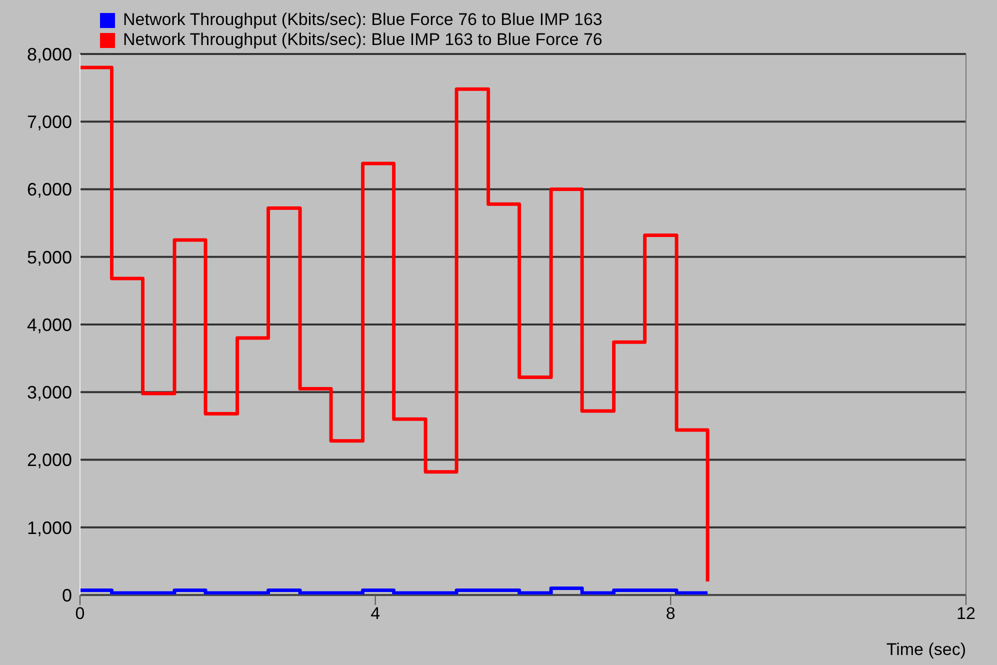 The height and width of the screenshot is (665, 997). What do you see at coordinates (67, 595) in the screenshot?
I see `y-tick-label: 0` at bounding box center [67, 595].